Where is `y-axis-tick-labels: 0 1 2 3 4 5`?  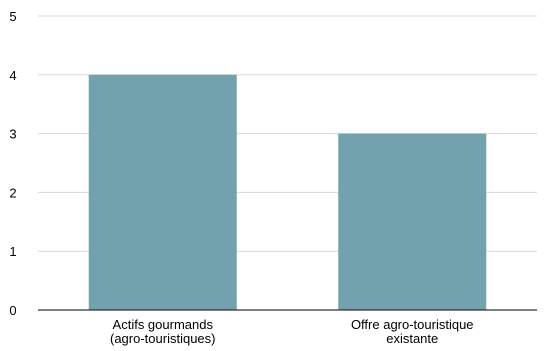
y-axis-tick-labels: 0 1 2 3 4 5 is located at coordinates (12, 163).